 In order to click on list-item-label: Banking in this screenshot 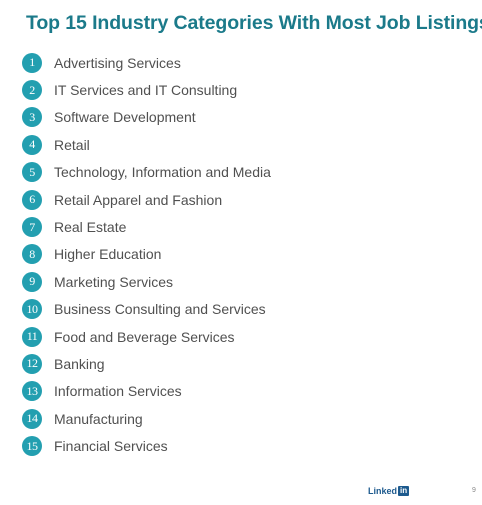, I will do `click(79, 363)`.